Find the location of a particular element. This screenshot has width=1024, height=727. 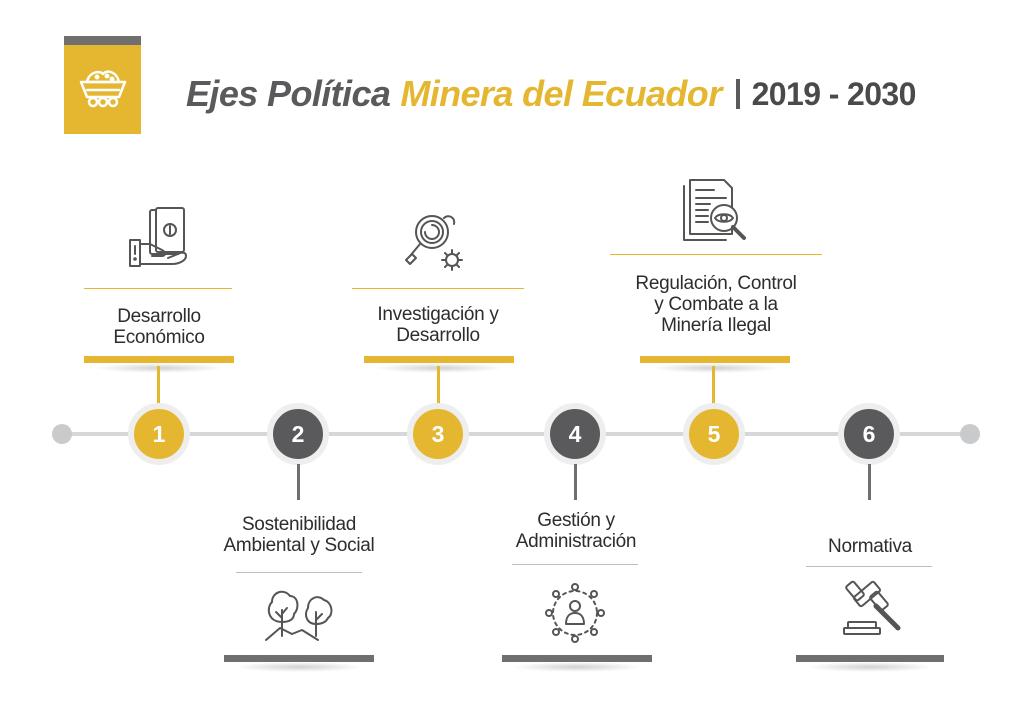

axis-2-bar-shadow is located at coordinates (299, 667).